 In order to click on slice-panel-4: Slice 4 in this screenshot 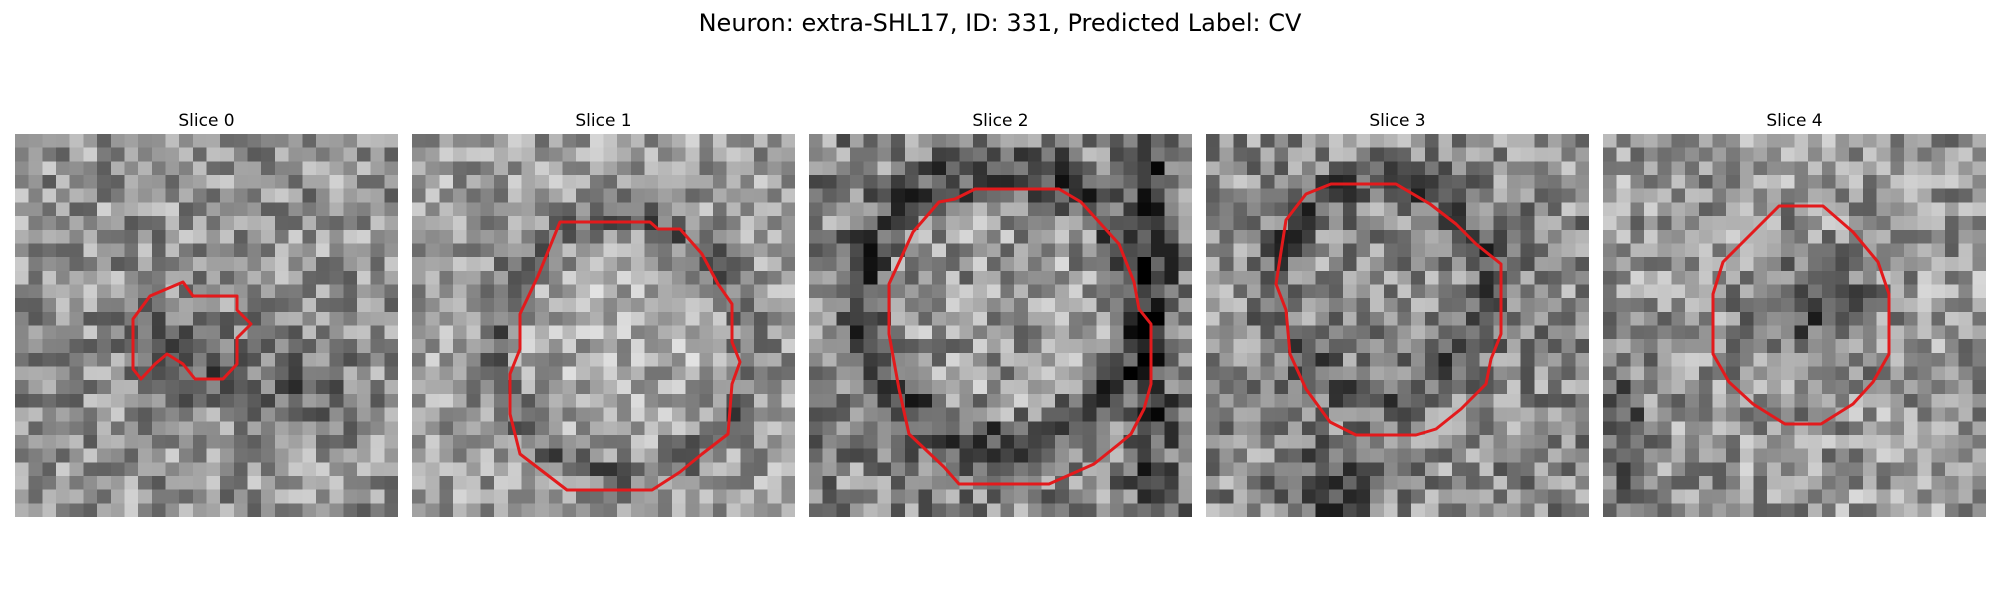, I will do `click(1794, 313)`.